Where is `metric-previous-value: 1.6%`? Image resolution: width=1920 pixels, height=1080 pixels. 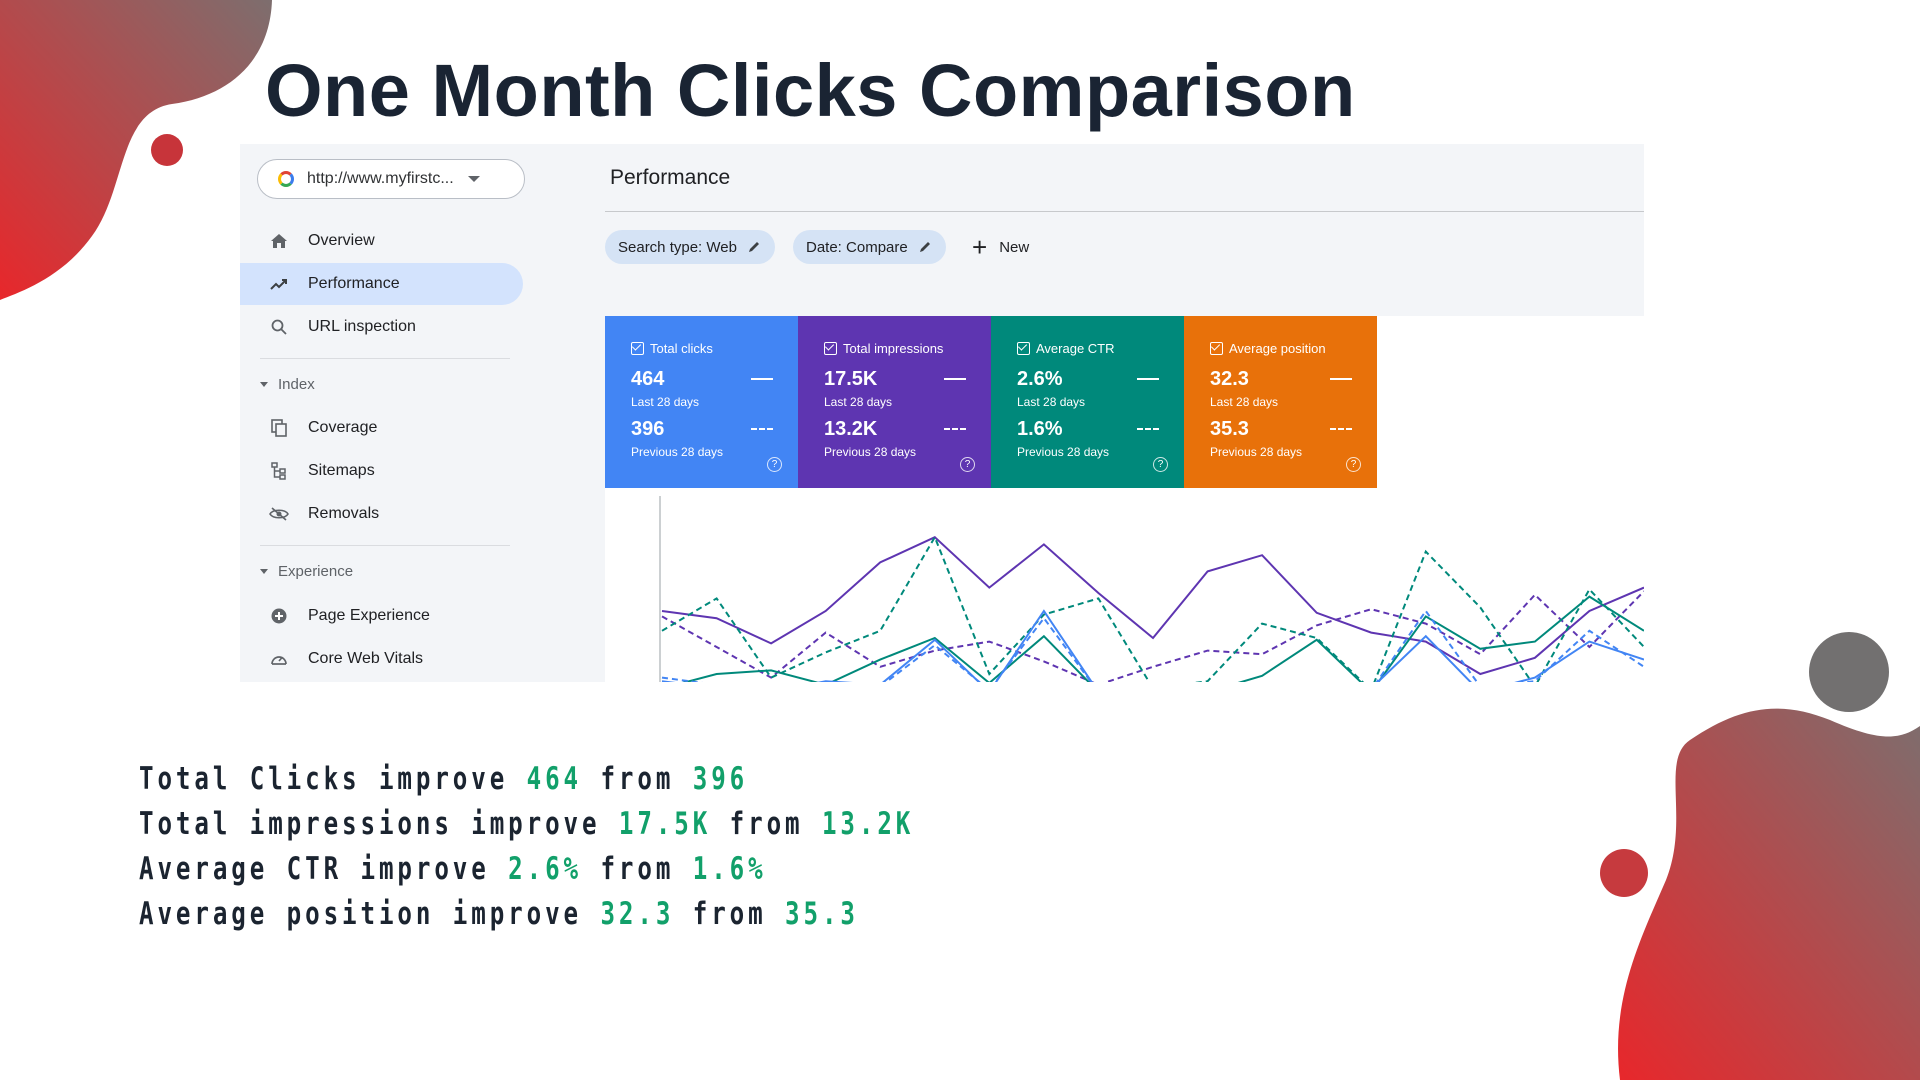 metric-previous-value: 1.6% is located at coordinates (1040, 429).